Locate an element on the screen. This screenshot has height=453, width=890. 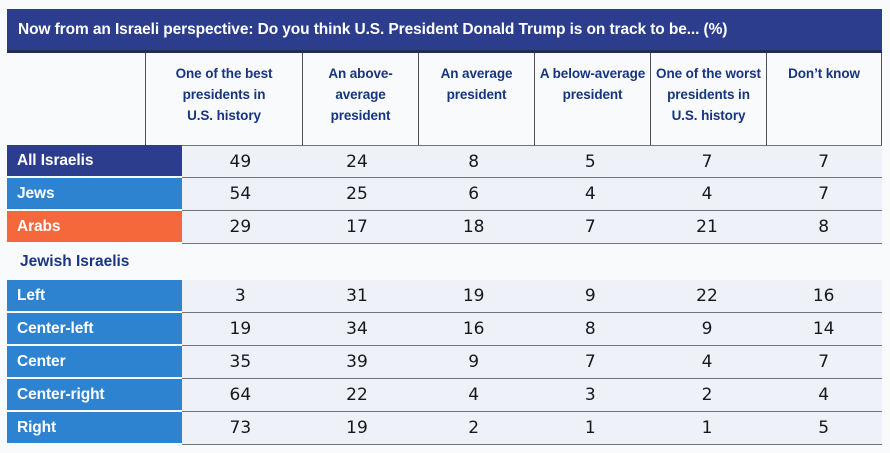
column-header: An average president is located at coordinates (476, 99).